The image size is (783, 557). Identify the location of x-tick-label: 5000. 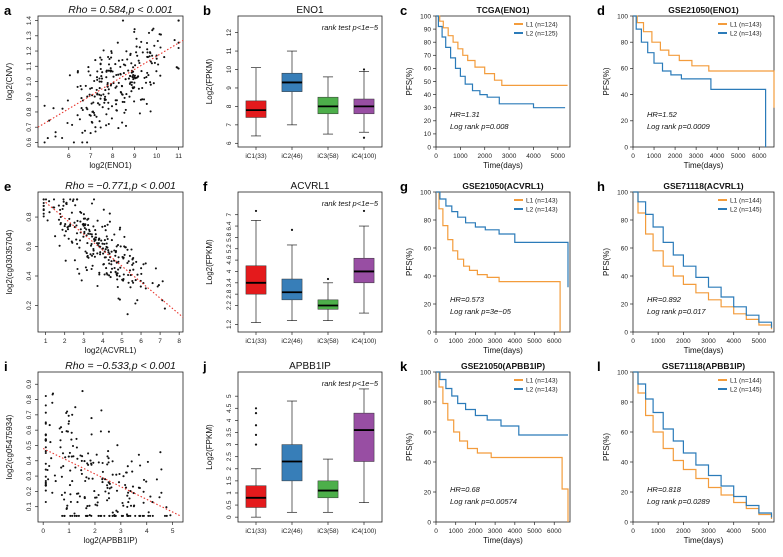
(534, 341).